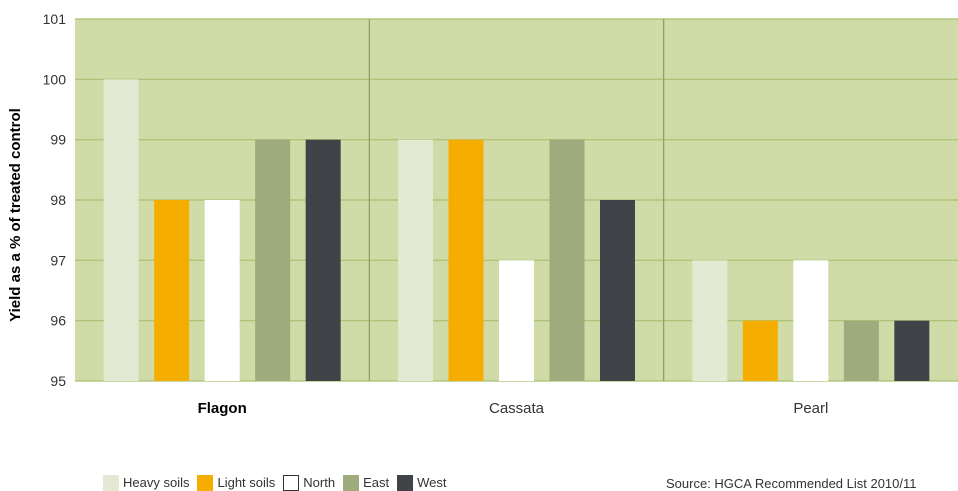 This screenshot has width=958, height=491. Describe the element at coordinates (791, 483) in the screenshot. I see `source-note: Source: HGCA Recommended List 2010/11` at that location.